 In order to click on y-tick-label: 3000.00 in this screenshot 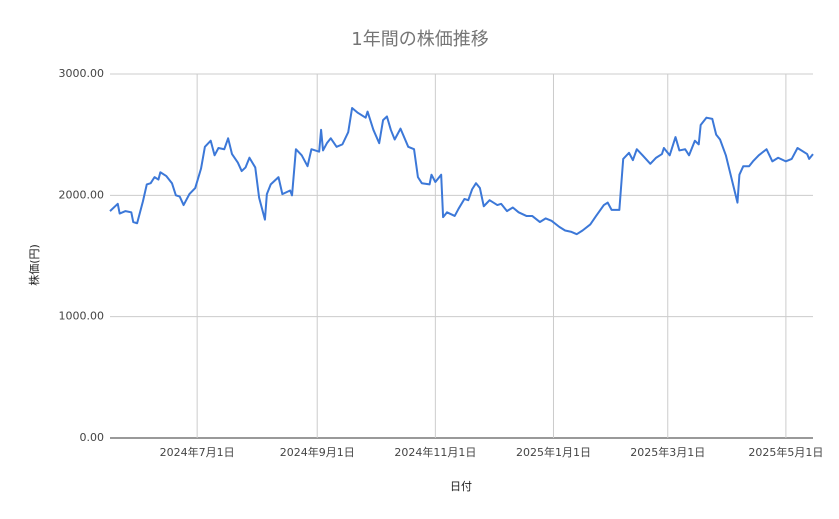, I will do `click(82, 73)`.